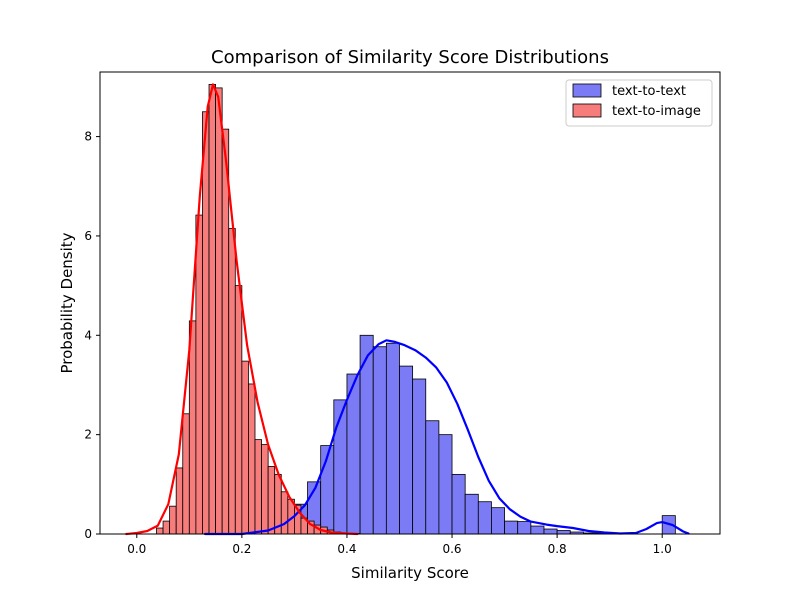 Image resolution: width=800 pixels, height=604 pixels. Describe the element at coordinates (88, 335) in the screenshot. I see `y-tick-label: 4` at that location.